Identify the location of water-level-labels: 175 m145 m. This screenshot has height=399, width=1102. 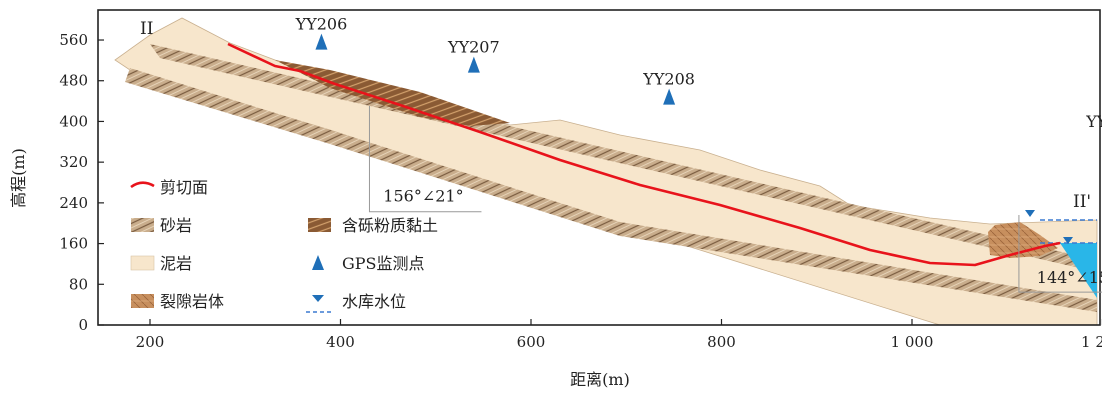
(1049, 227).